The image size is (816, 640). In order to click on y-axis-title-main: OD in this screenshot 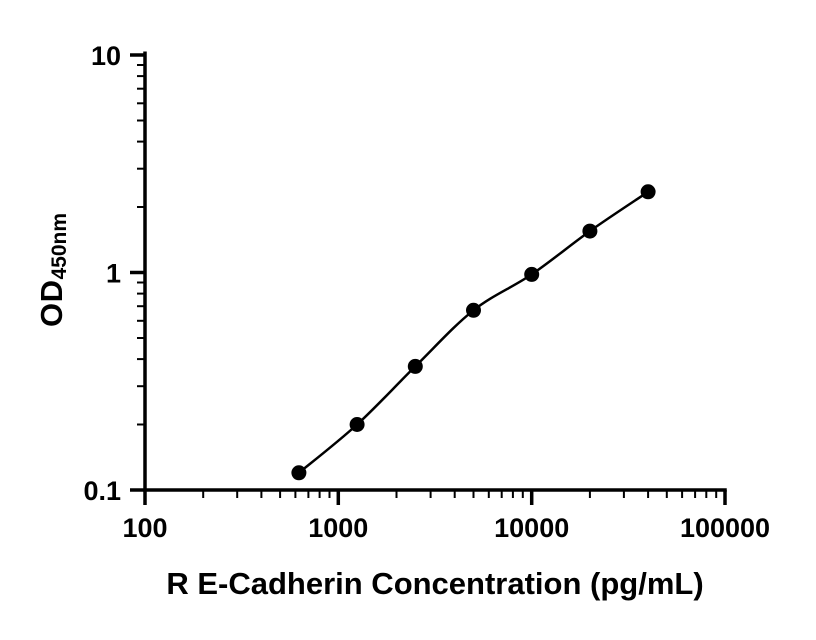, I will do `click(51, 303)`.